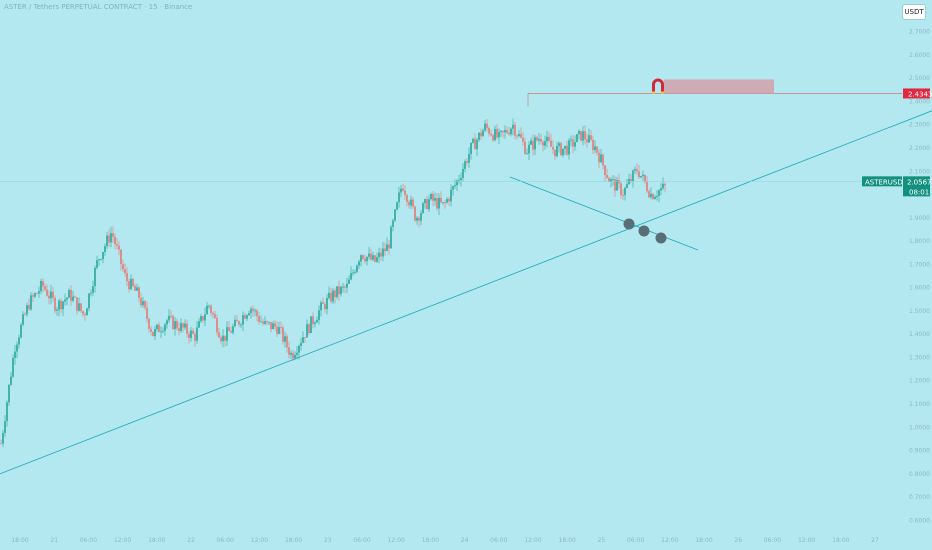  What do you see at coordinates (919, 78) in the screenshot?
I see `y-tick-label: 2.5000` at bounding box center [919, 78].